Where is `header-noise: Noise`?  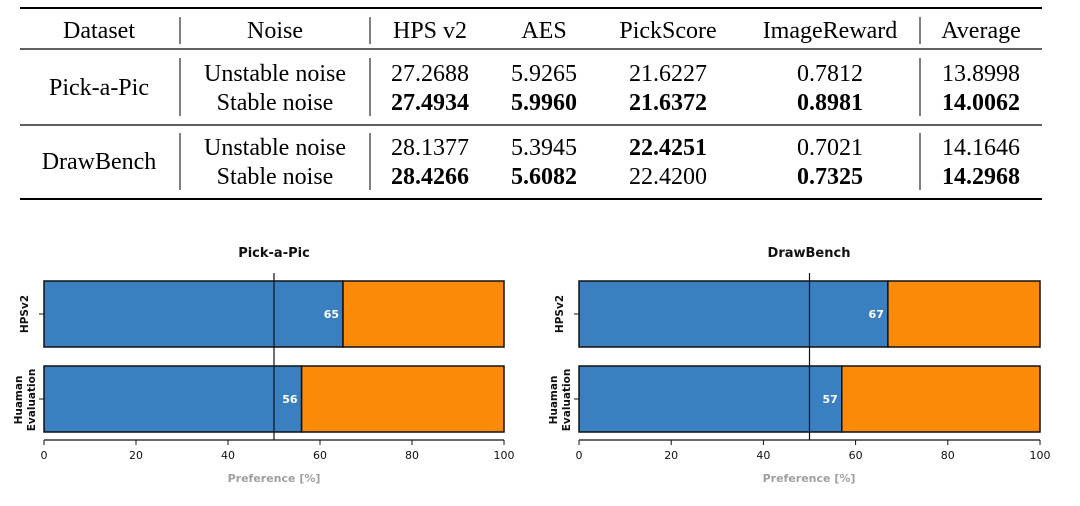
header-noise: Noise is located at coordinates (275, 31).